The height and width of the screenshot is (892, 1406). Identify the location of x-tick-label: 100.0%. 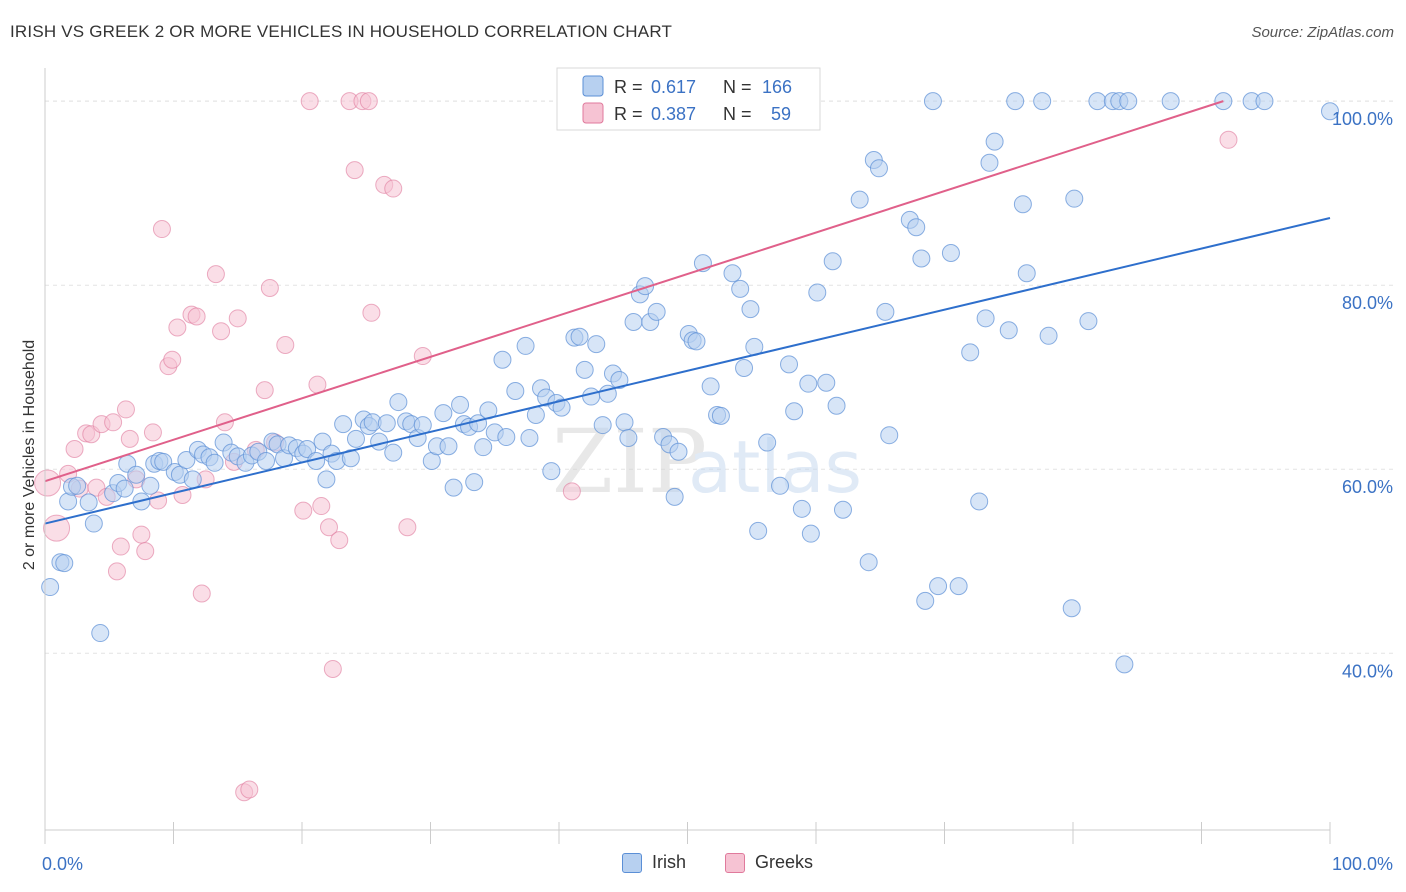
(1362, 864).